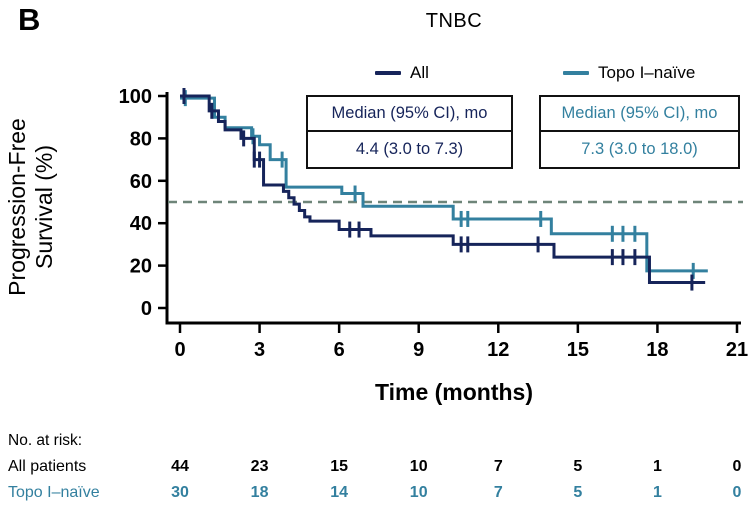 This screenshot has height=519, width=753. Describe the element at coordinates (141, 139) in the screenshot. I see `y-tick-label: 80` at that location.